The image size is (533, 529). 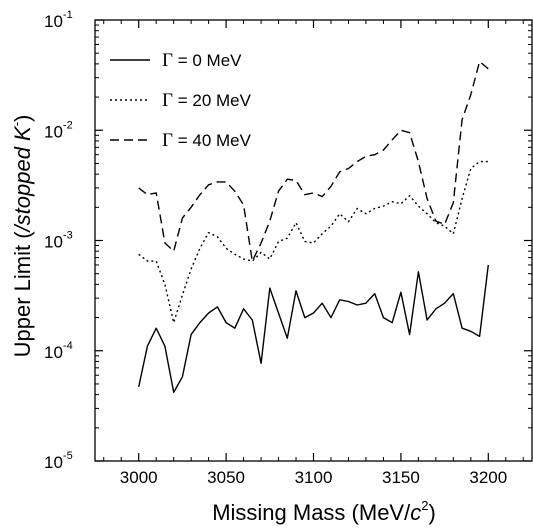 What do you see at coordinates (202, 60) in the screenshot?
I see `legend-label: Γ = 0 MeV` at bounding box center [202, 60].